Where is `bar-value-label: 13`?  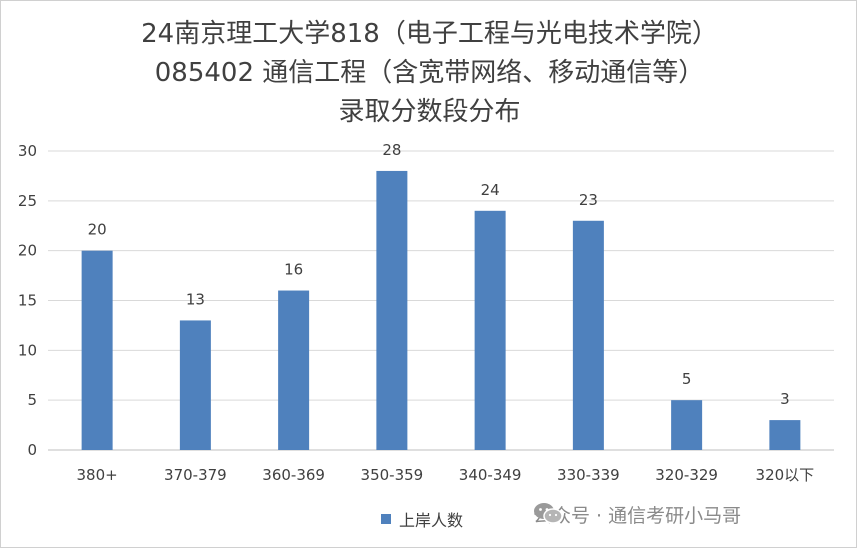 bar-value-label: 13 is located at coordinates (195, 299).